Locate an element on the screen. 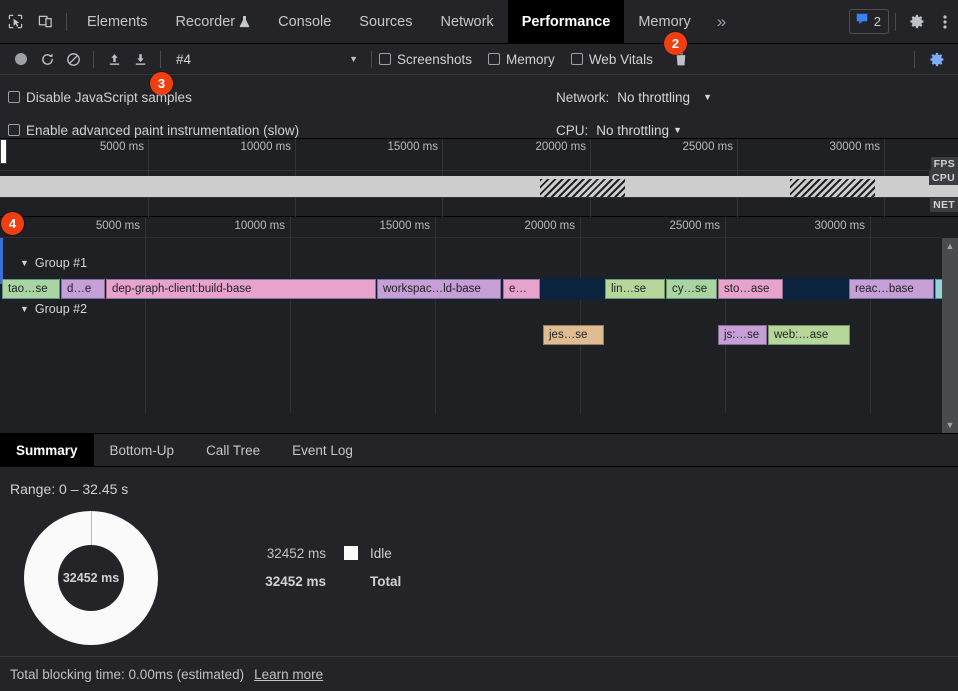 Image resolution: width=958 pixels, height=691 pixels. flame-bar: web:…ase is located at coordinates (809, 335).